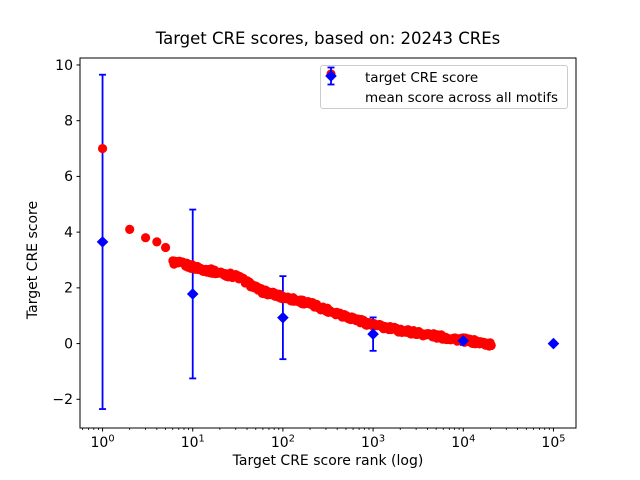  I want to click on legend-item-mean-score: mean score across all motifs, so click(444, 87).